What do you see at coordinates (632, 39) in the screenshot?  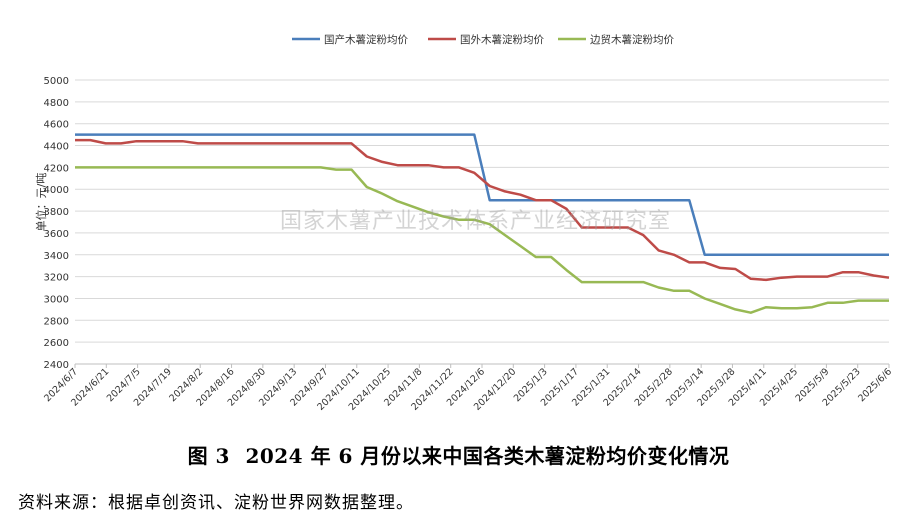 I see `legend-label-3: 边贸木薯淀粉均价` at bounding box center [632, 39].